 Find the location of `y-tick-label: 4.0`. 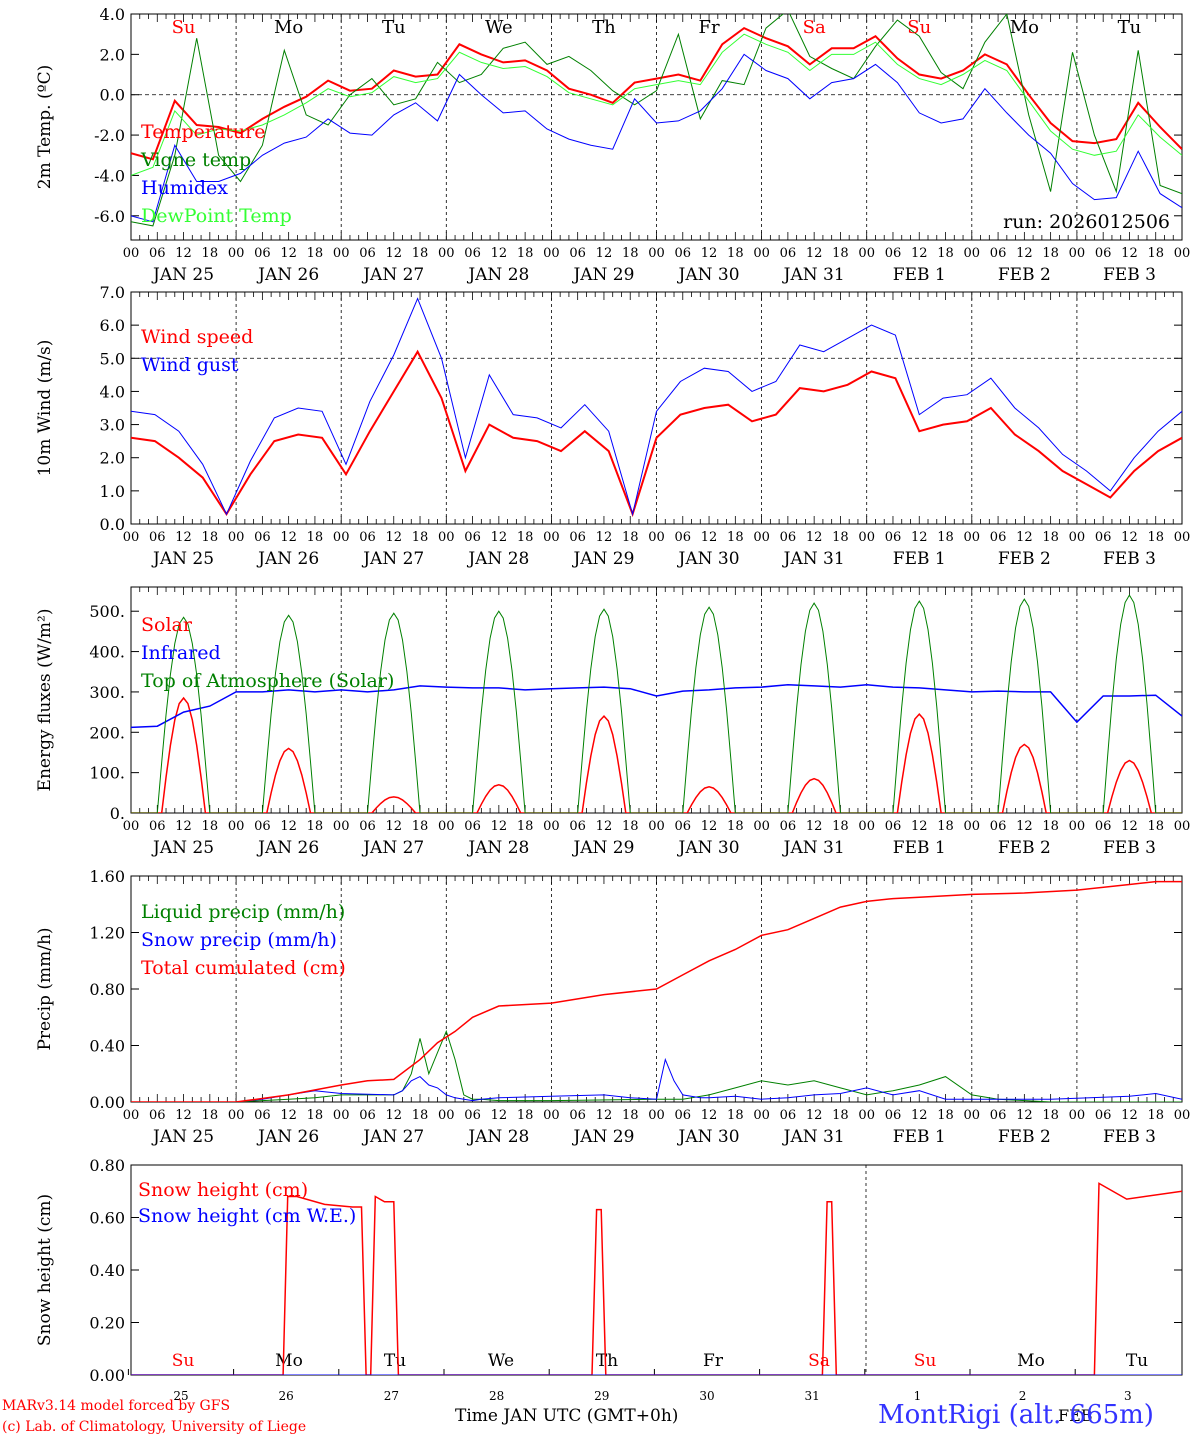

y-tick-label: 4.0 is located at coordinates (112, 14).